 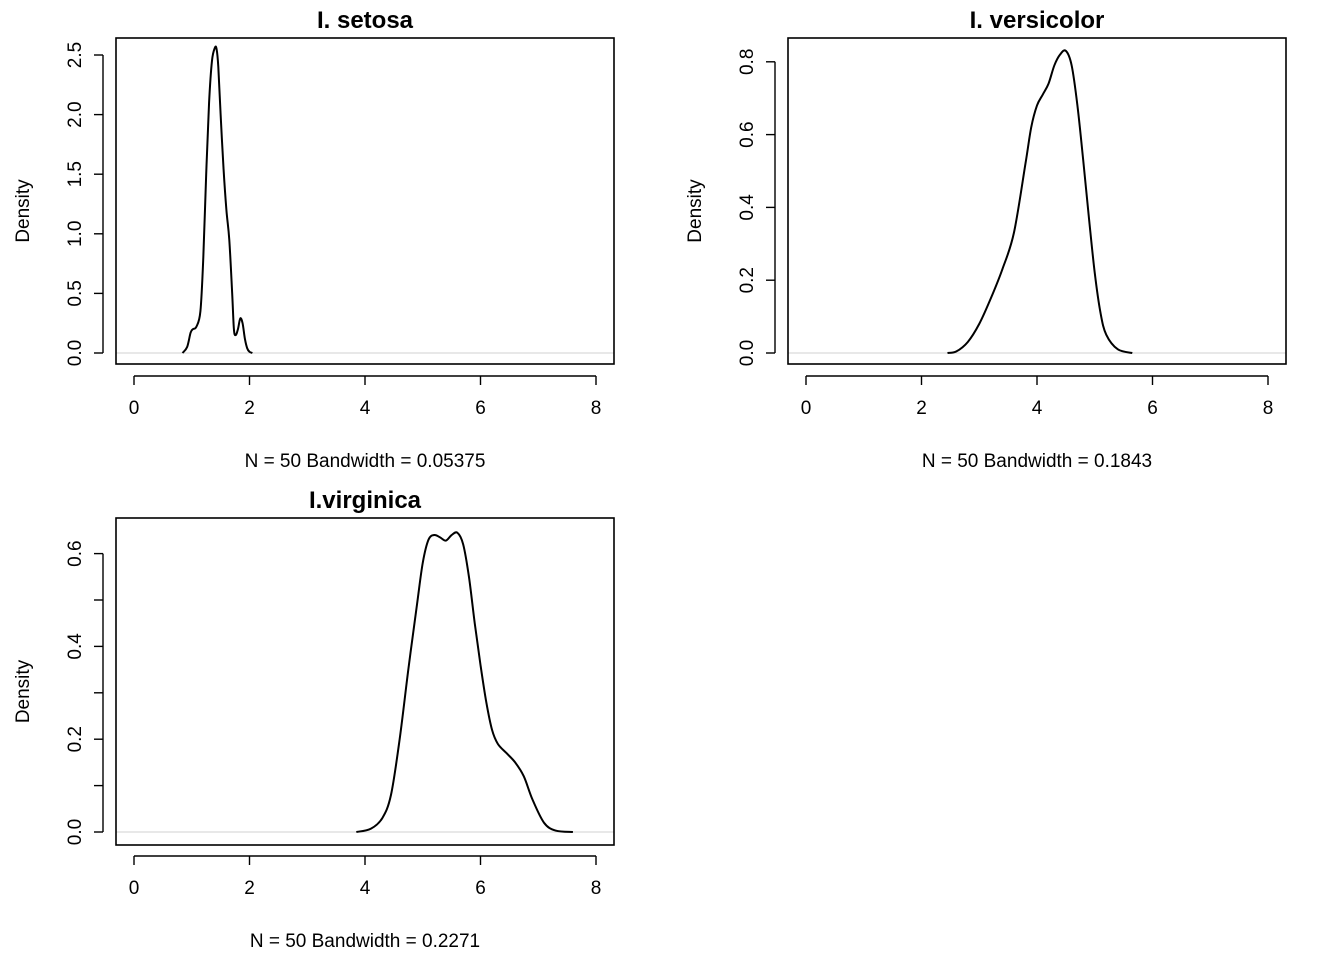 I want to click on chart-title: I. setosa, so click(x=365, y=20).